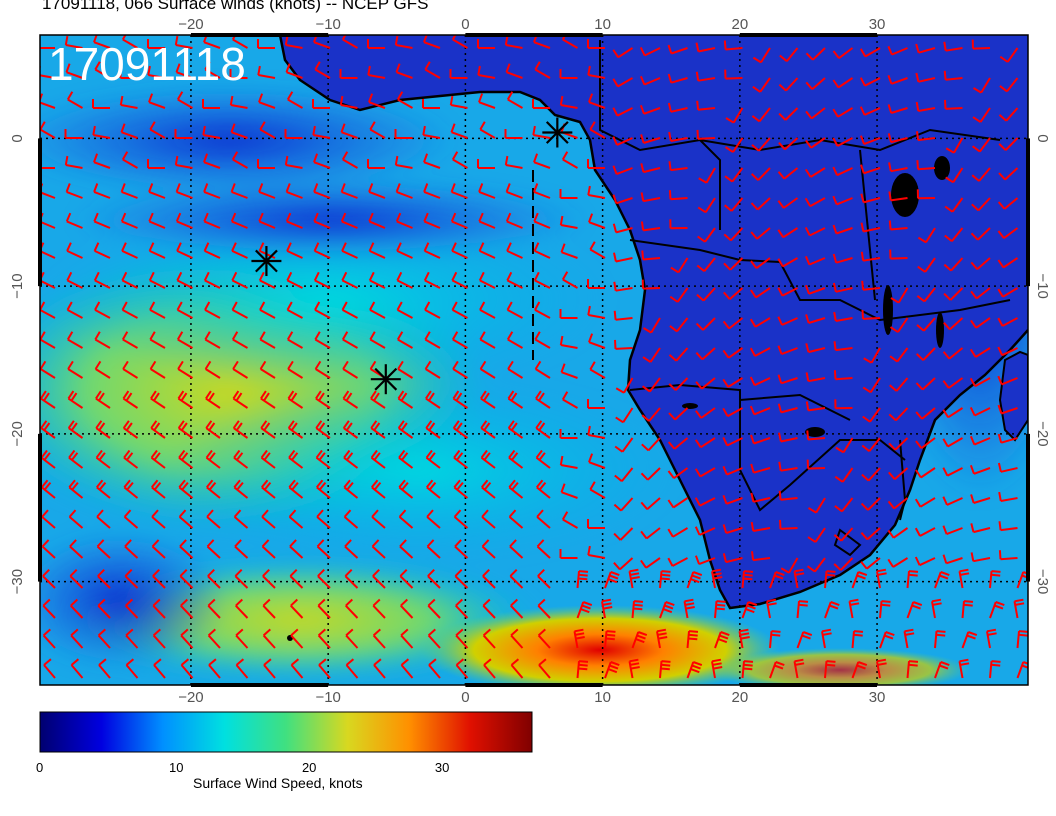 This screenshot has width=1056, height=816. Describe the element at coordinates (259, 685) in the screenshot. I see `frame-bar-bottom` at that location.